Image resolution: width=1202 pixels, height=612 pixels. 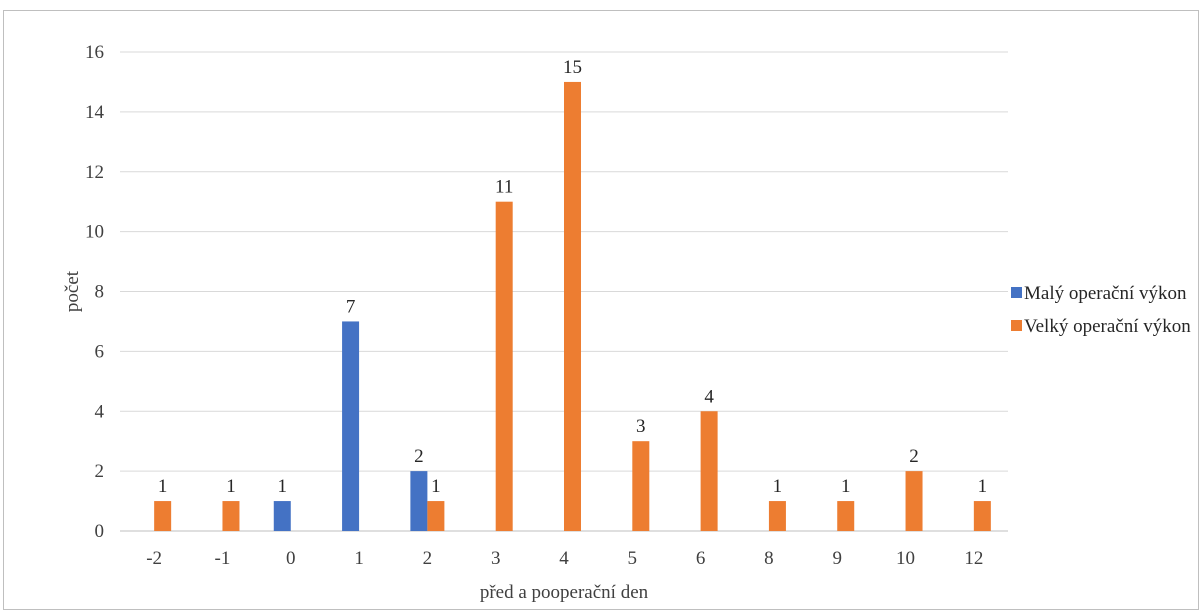 What do you see at coordinates (709, 396) in the screenshot?
I see `data-label: 4` at bounding box center [709, 396].